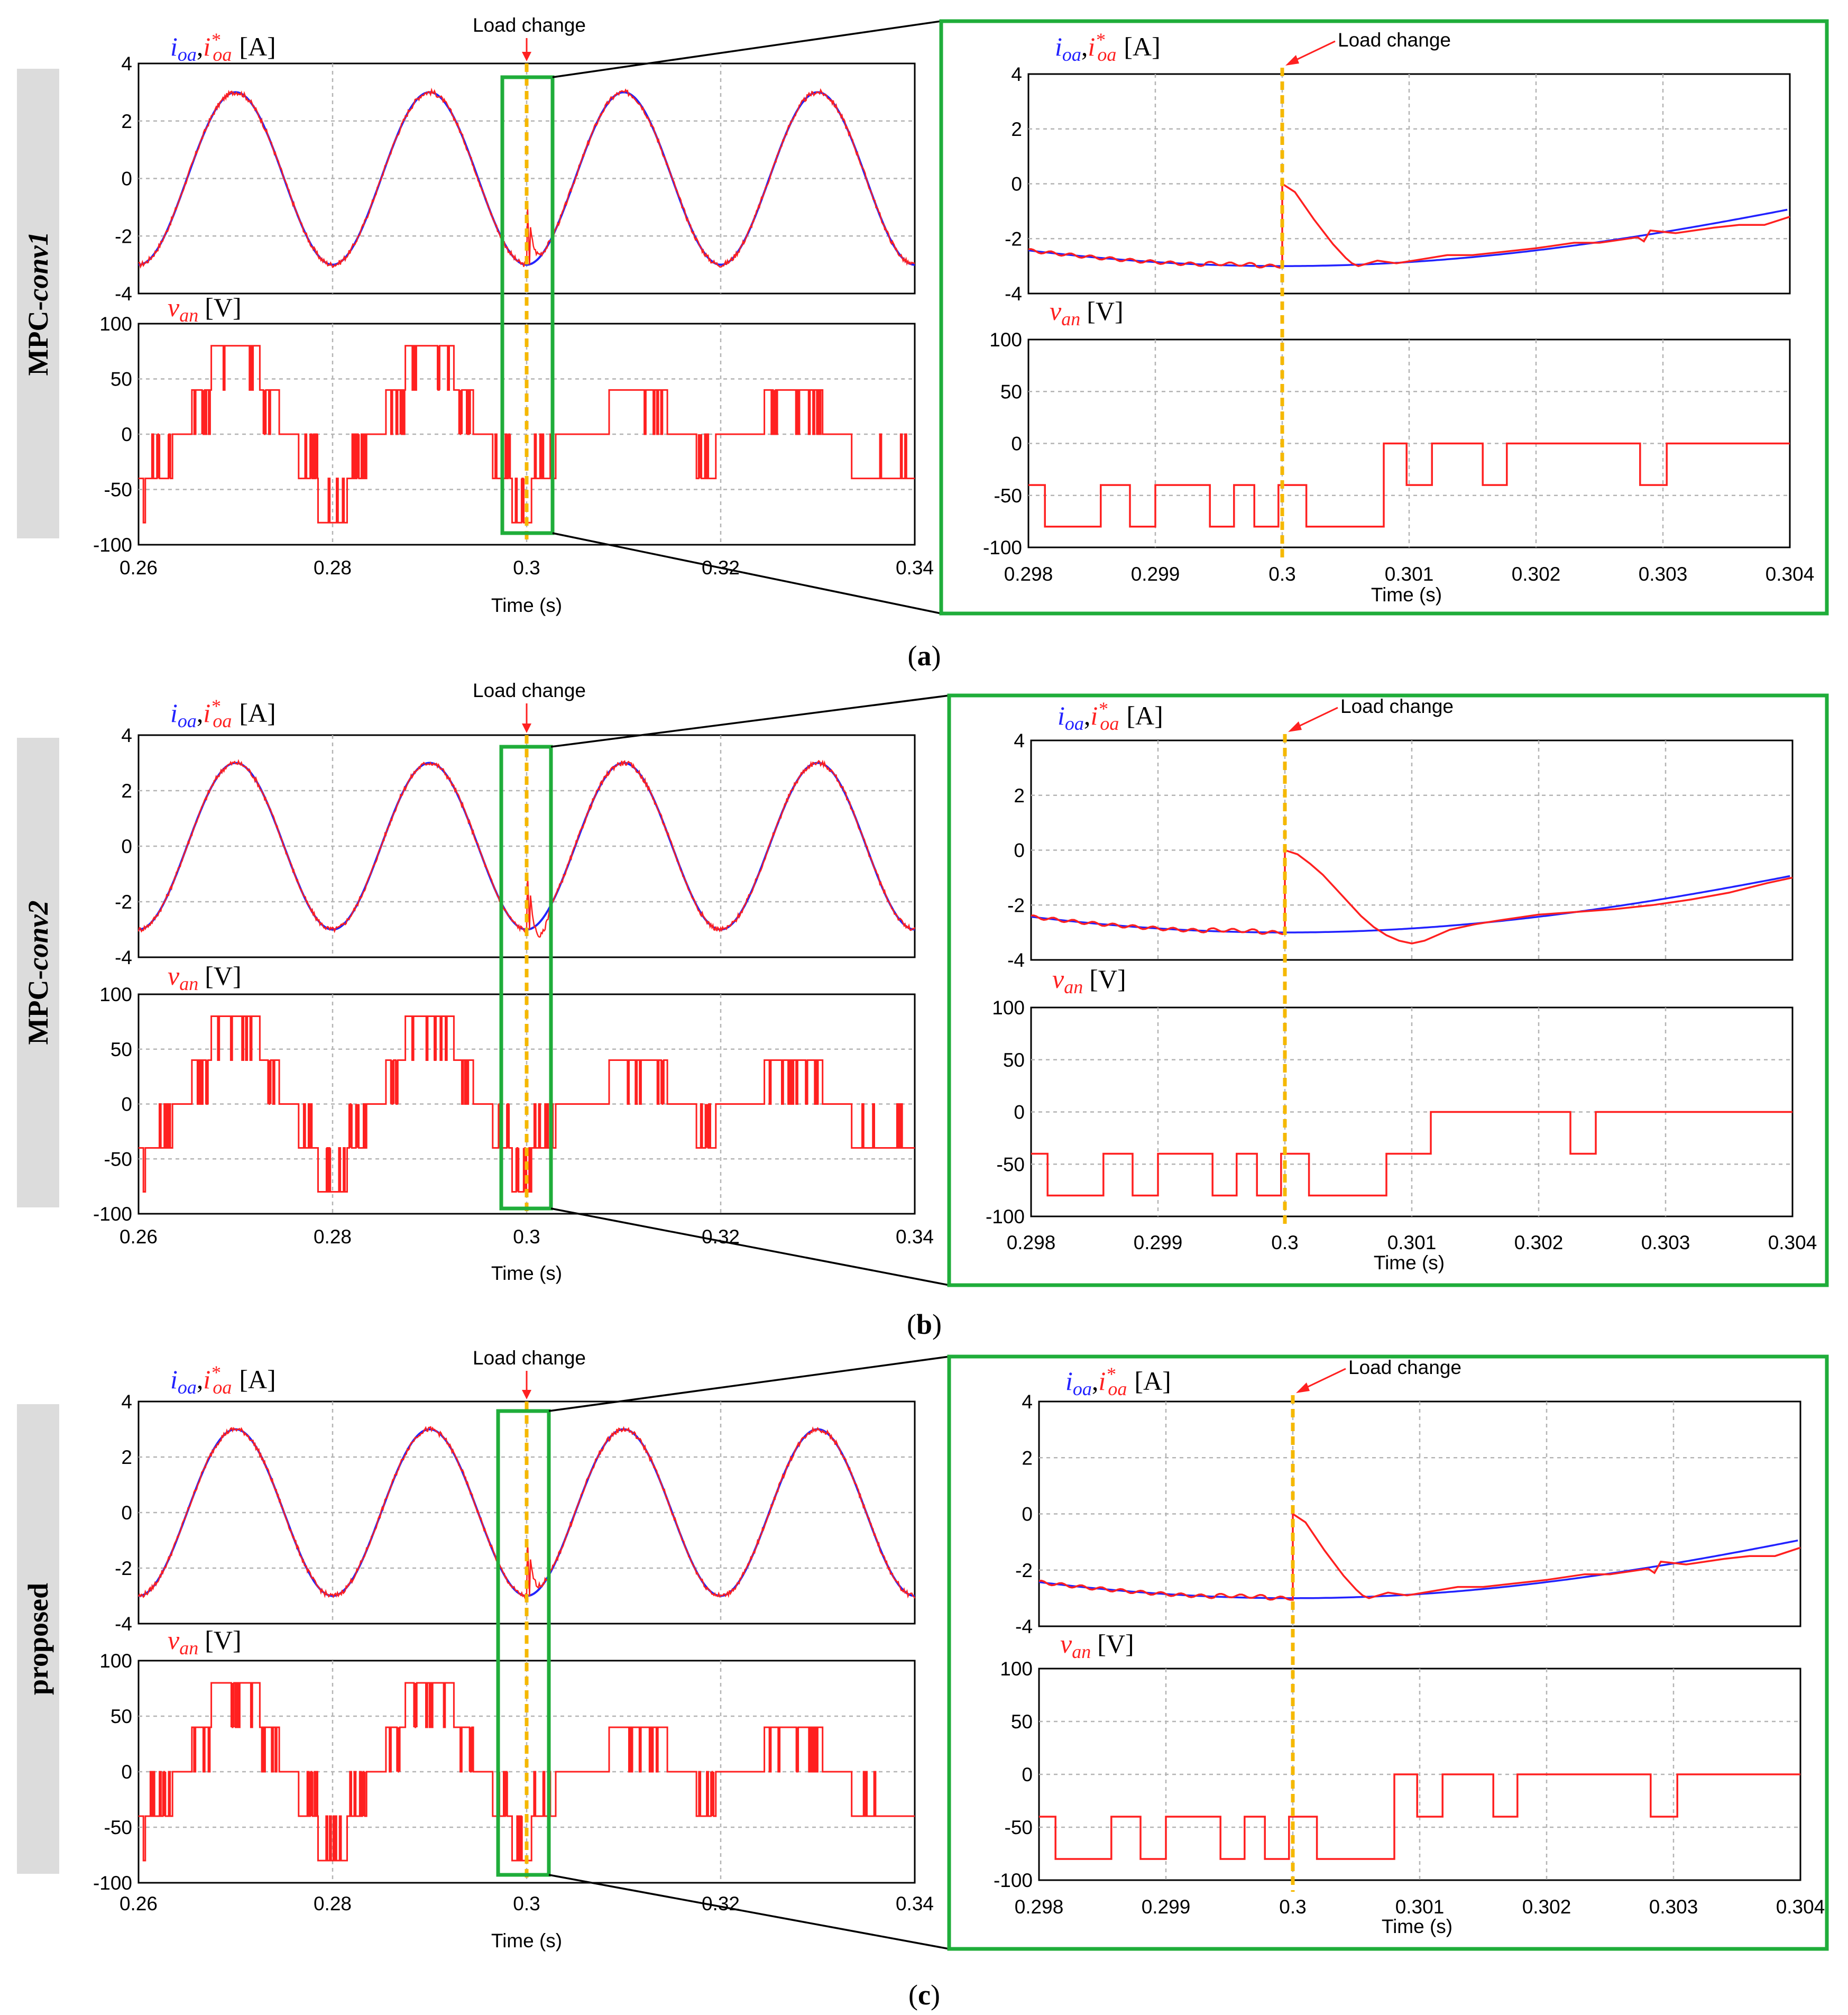 The image size is (1848, 2015). Describe the element at coordinates (1019, 741) in the screenshot. I see `zoom-current-ytick: 4` at that location.